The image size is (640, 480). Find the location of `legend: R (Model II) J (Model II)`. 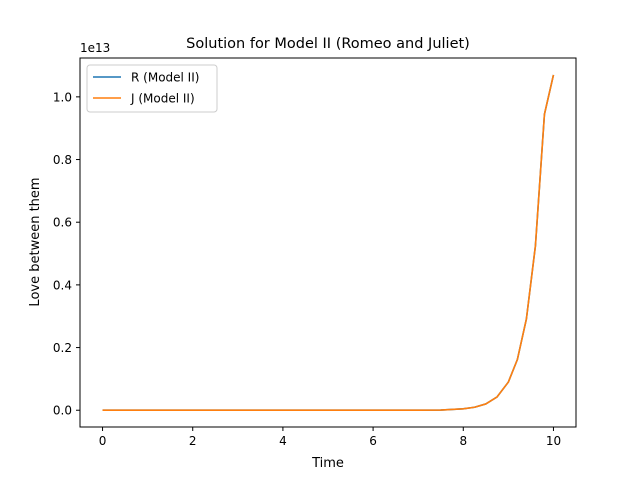

legend: R (Model II) J (Model II) is located at coordinates (152, 88).